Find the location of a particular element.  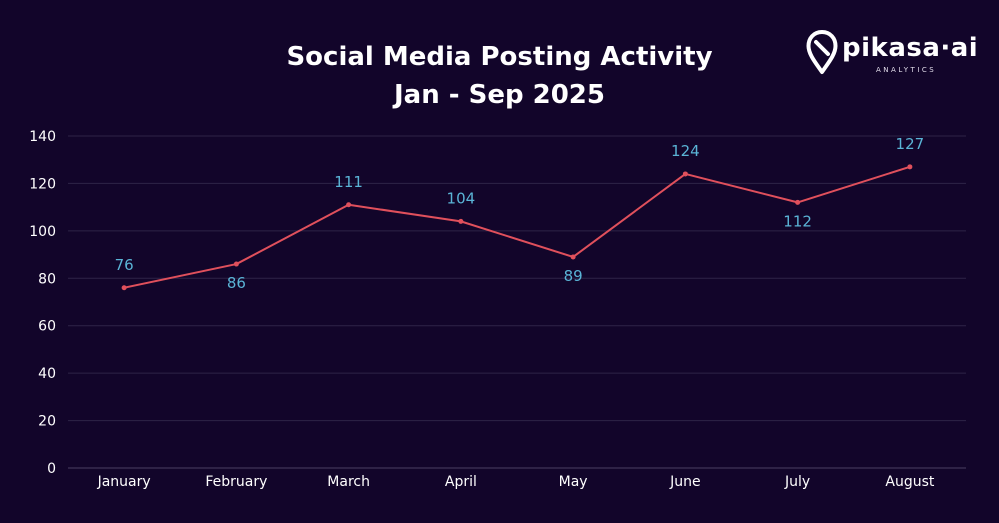

x-tick-label: June is located at coordinates (685, 482).